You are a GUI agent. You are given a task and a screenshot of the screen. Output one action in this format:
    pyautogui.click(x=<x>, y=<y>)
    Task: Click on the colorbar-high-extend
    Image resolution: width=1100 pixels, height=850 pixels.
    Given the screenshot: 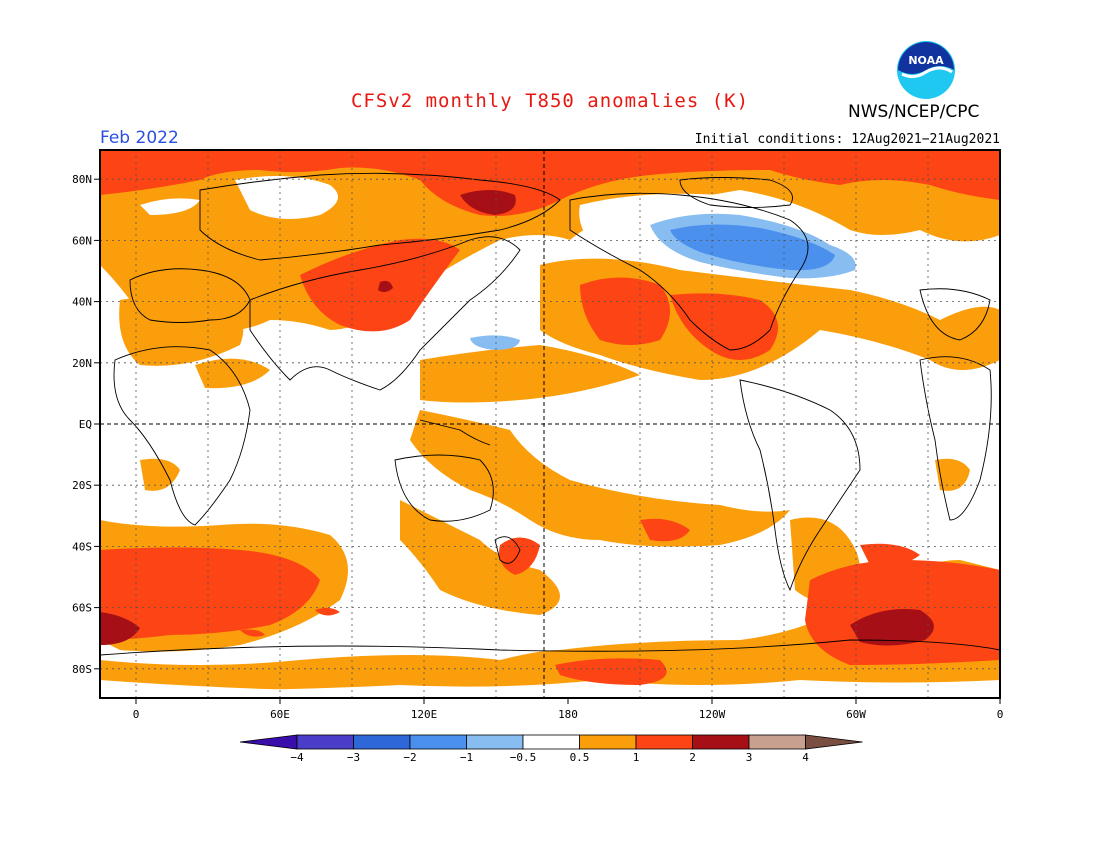 What is the action you would take?
    pyautogui.click(x=834, y=742)
    